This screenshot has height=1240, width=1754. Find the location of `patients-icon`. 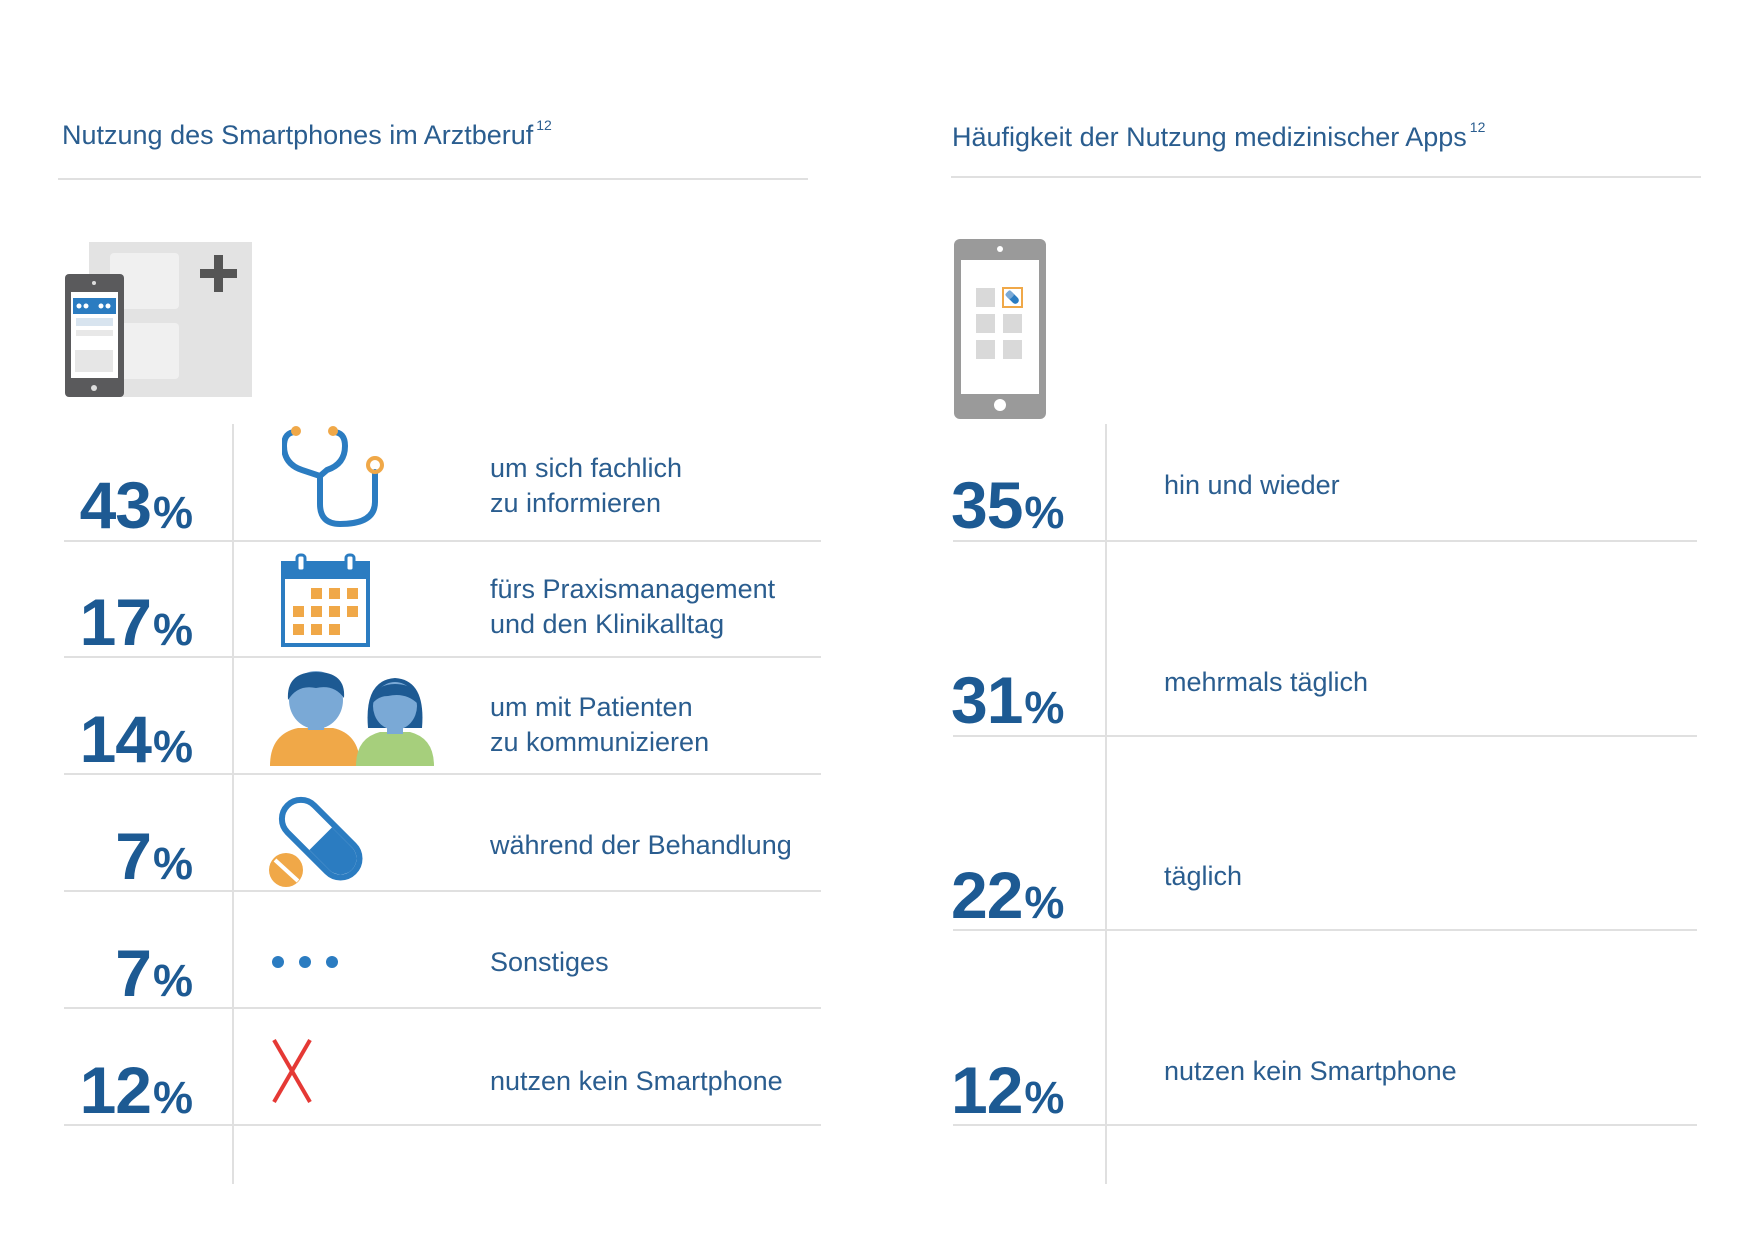

patients-icon is located at coordinates (351, 718).